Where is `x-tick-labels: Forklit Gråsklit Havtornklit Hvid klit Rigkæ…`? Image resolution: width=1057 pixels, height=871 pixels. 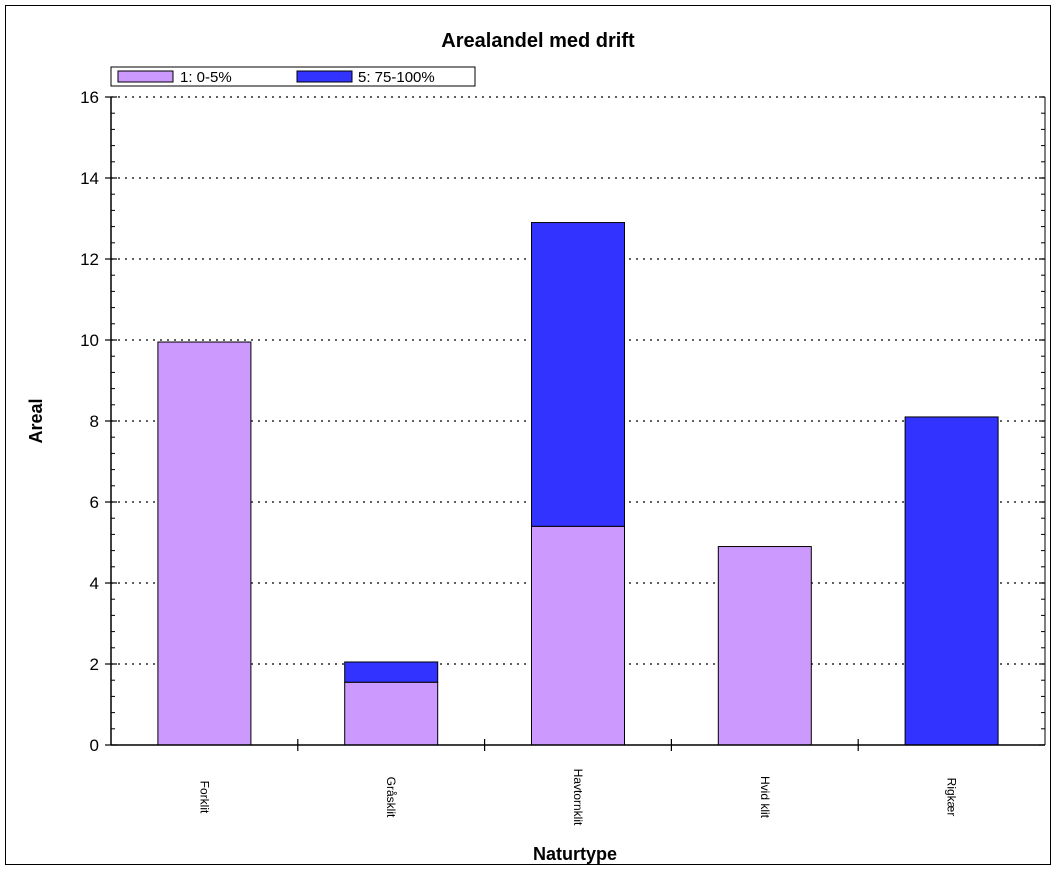 x-tick-labels: Forklit Gråsklit Havtornklit Hvid klit Rigkæ… is located at coordinates (577, 797).